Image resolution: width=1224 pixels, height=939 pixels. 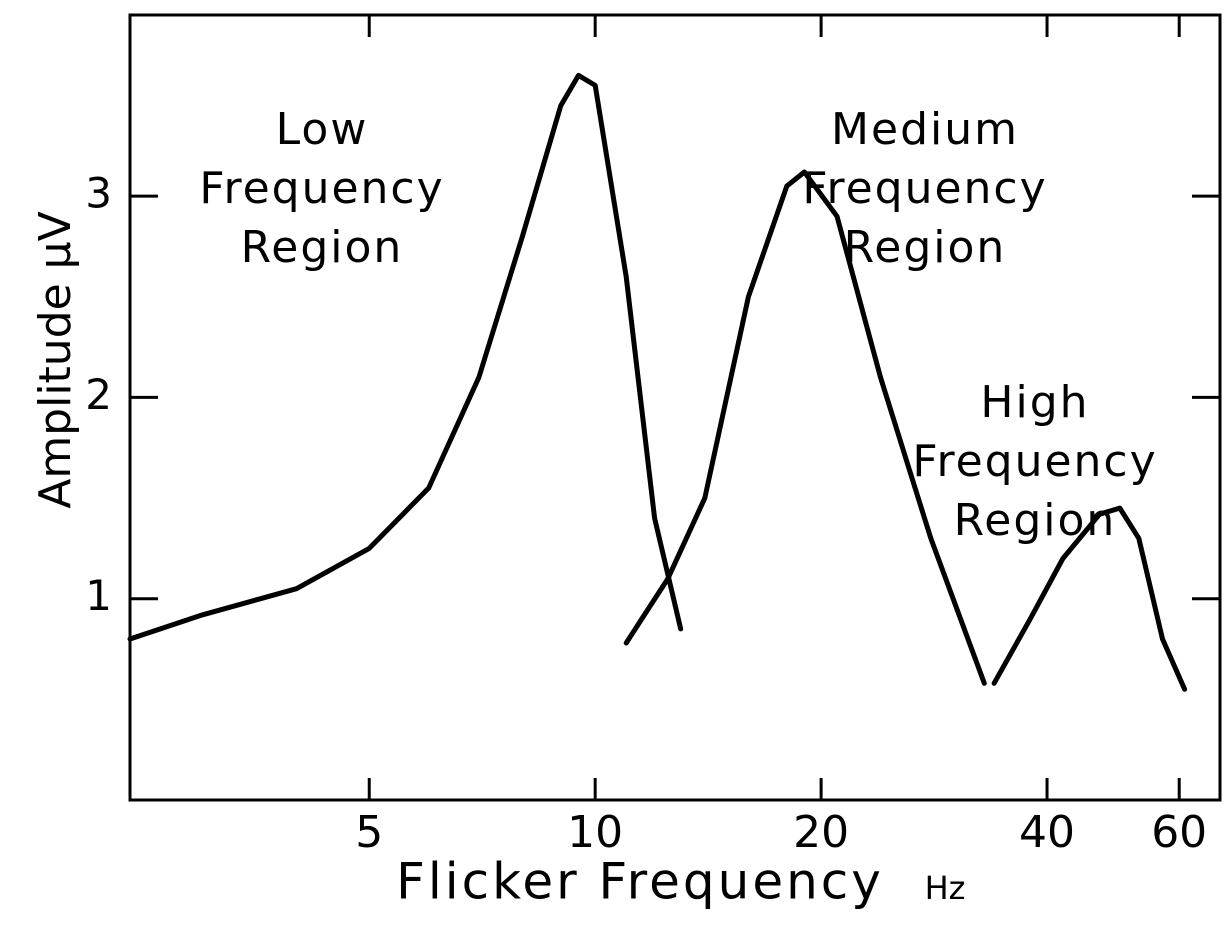 What do you see at coordinates (369, 832) in the screenshot?
I see `x-tick-label: 5` at bounding box center [369, 832].